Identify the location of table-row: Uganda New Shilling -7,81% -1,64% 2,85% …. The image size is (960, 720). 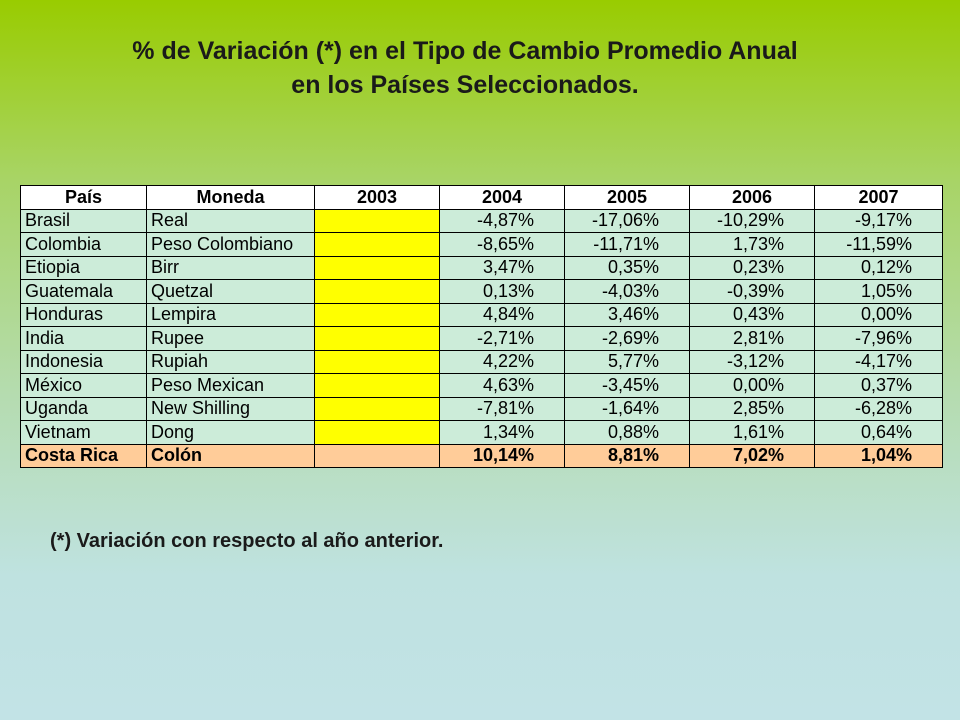
(481, 408).